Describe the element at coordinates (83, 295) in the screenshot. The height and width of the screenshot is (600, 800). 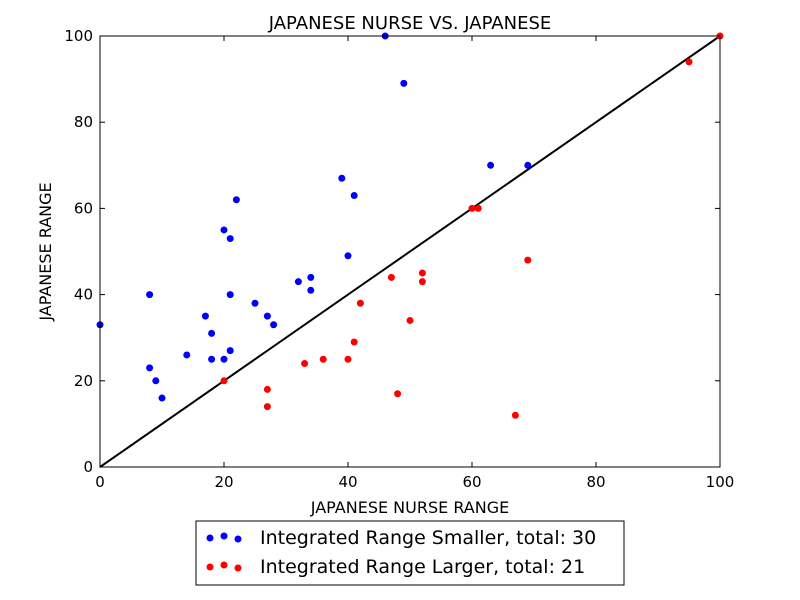
I see `y-tick-label: 40` at that location.